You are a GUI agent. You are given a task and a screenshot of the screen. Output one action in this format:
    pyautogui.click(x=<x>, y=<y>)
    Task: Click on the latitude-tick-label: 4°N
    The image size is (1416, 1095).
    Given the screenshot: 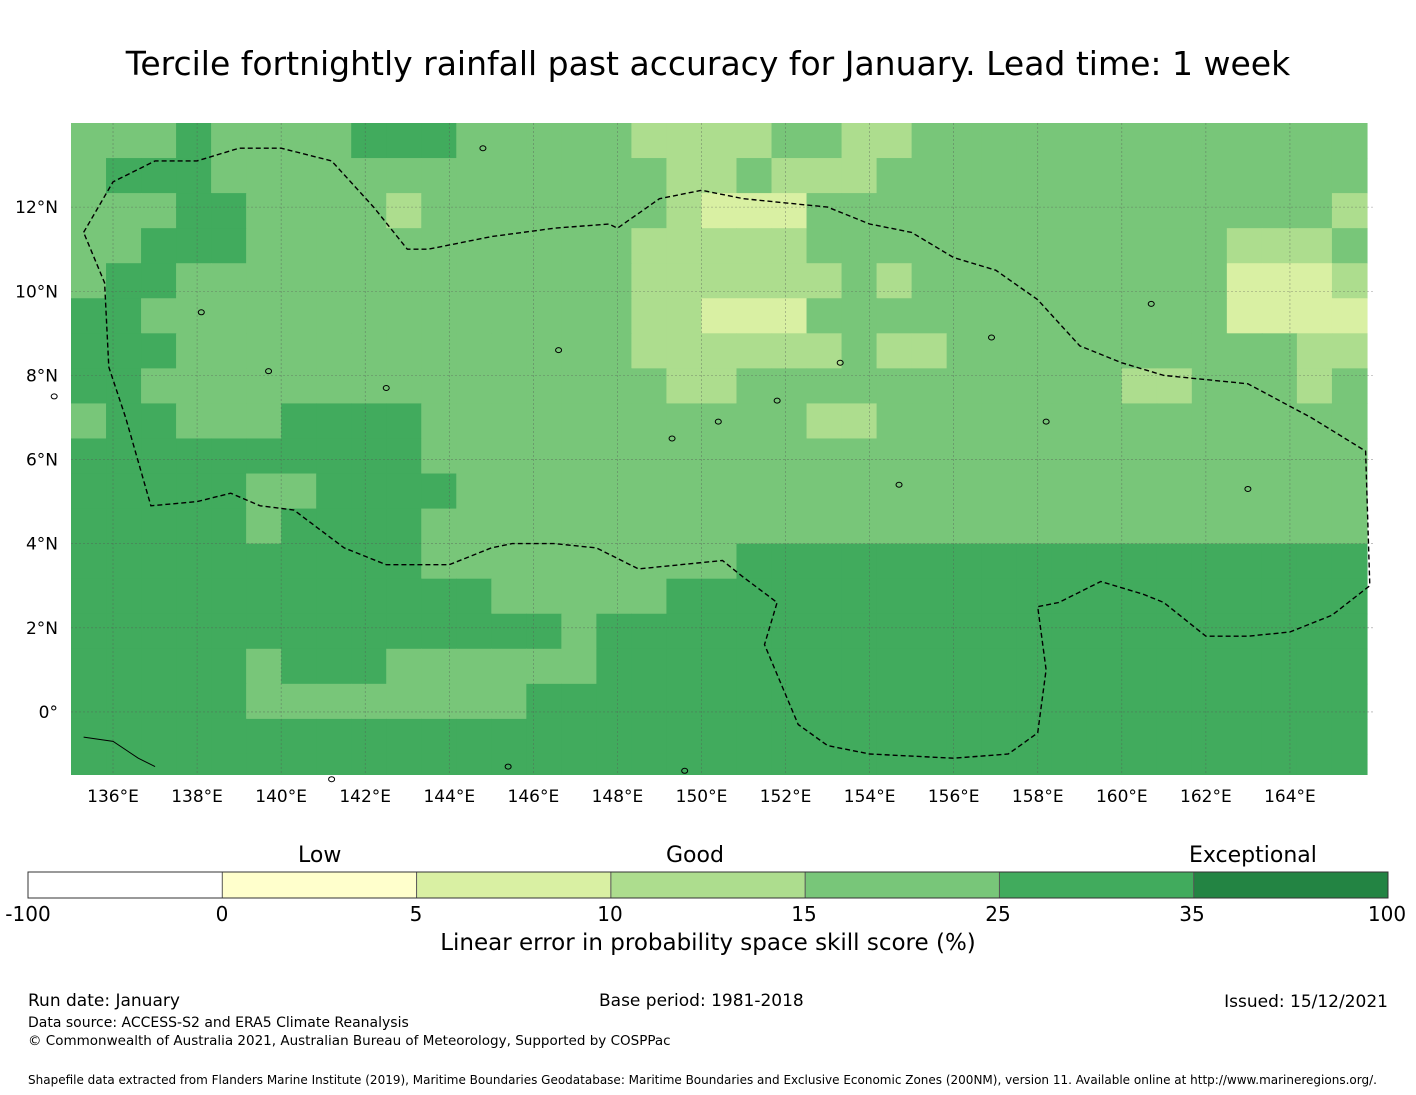 What is the action you would take?
    pyautogui.click(x=42, y=545)
    